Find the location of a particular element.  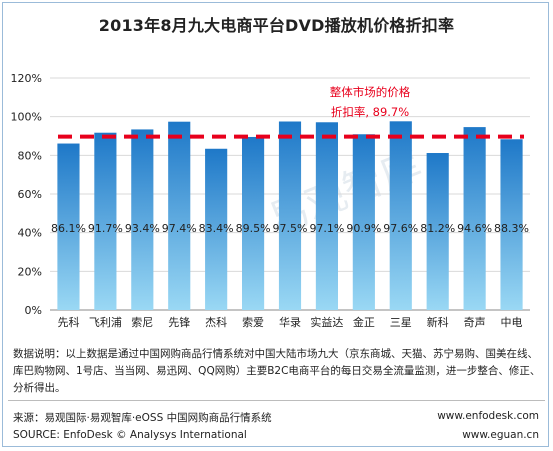

x-tick-label: 先锋 is located at coordinates (179, 322).